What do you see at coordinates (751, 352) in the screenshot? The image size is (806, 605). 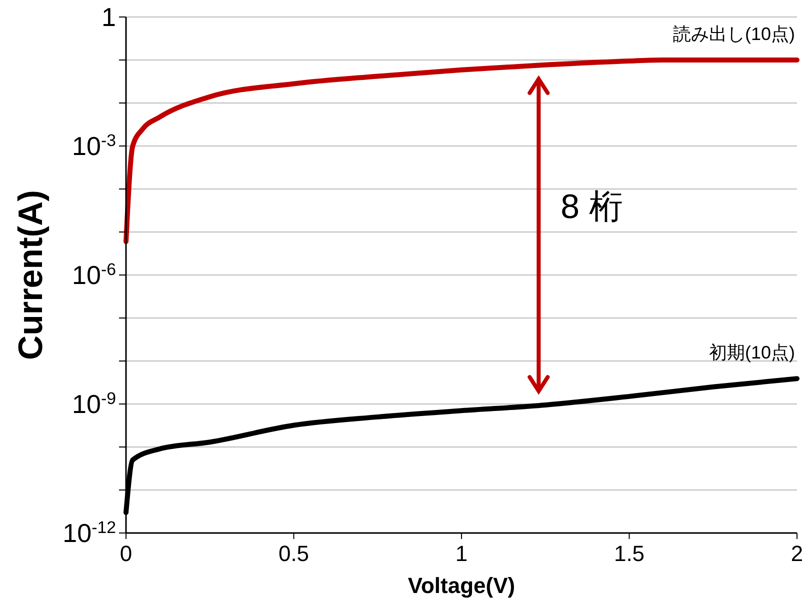 I see `series-label: 初期(10点)` at bounding box center [751, 352].